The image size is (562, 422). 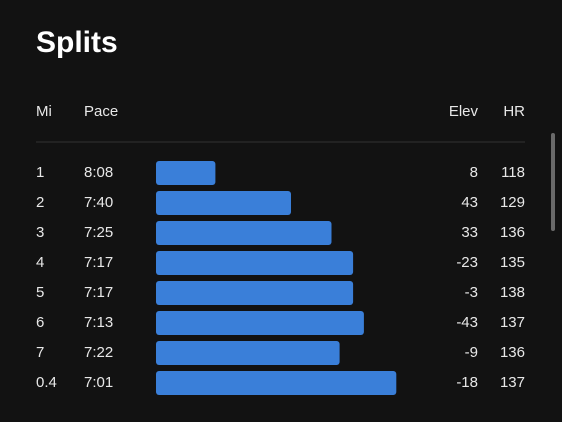 What do you see at coordinates (98, 322) in the screenshot?
I see `cell: 7:13` at bounding box center [98, 322].